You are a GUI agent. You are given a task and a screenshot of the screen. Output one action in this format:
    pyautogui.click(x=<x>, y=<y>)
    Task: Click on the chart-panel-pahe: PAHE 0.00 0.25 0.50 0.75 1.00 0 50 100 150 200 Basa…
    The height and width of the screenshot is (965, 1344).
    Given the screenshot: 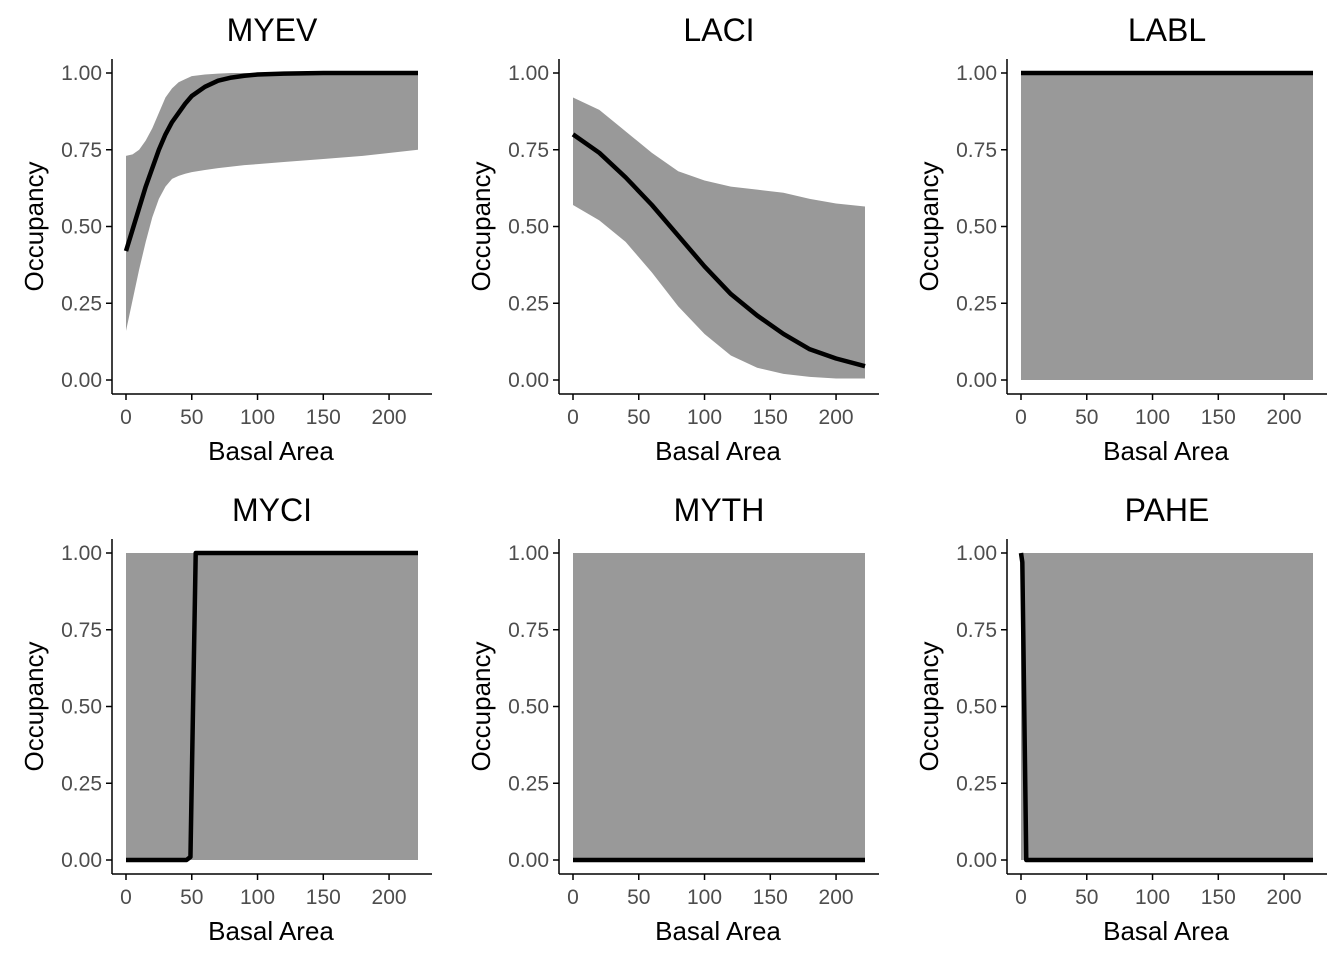 What is the action you would take?
    pyautogui.click(x=1120, y=719)
    